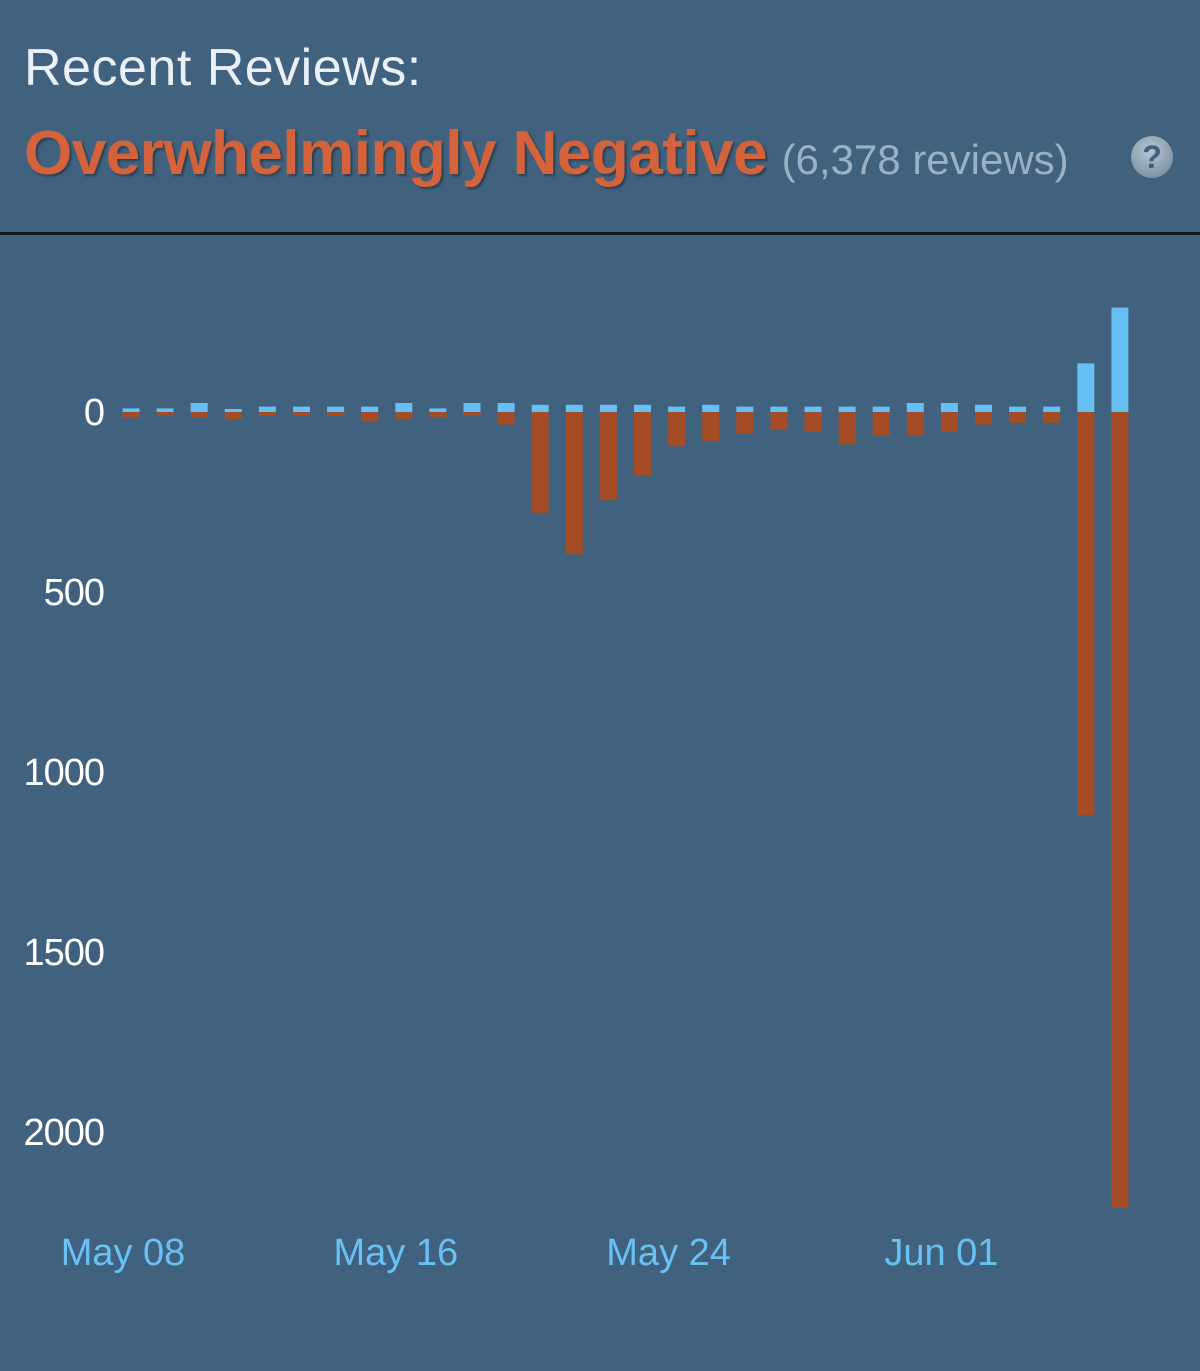  Describe the element at coordinates (600, 233) in the screenshot. I see `header-divider` at that location.